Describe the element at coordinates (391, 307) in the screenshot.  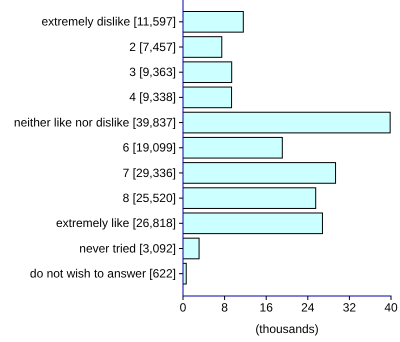
I see `x-tick-label: 40` at that location.